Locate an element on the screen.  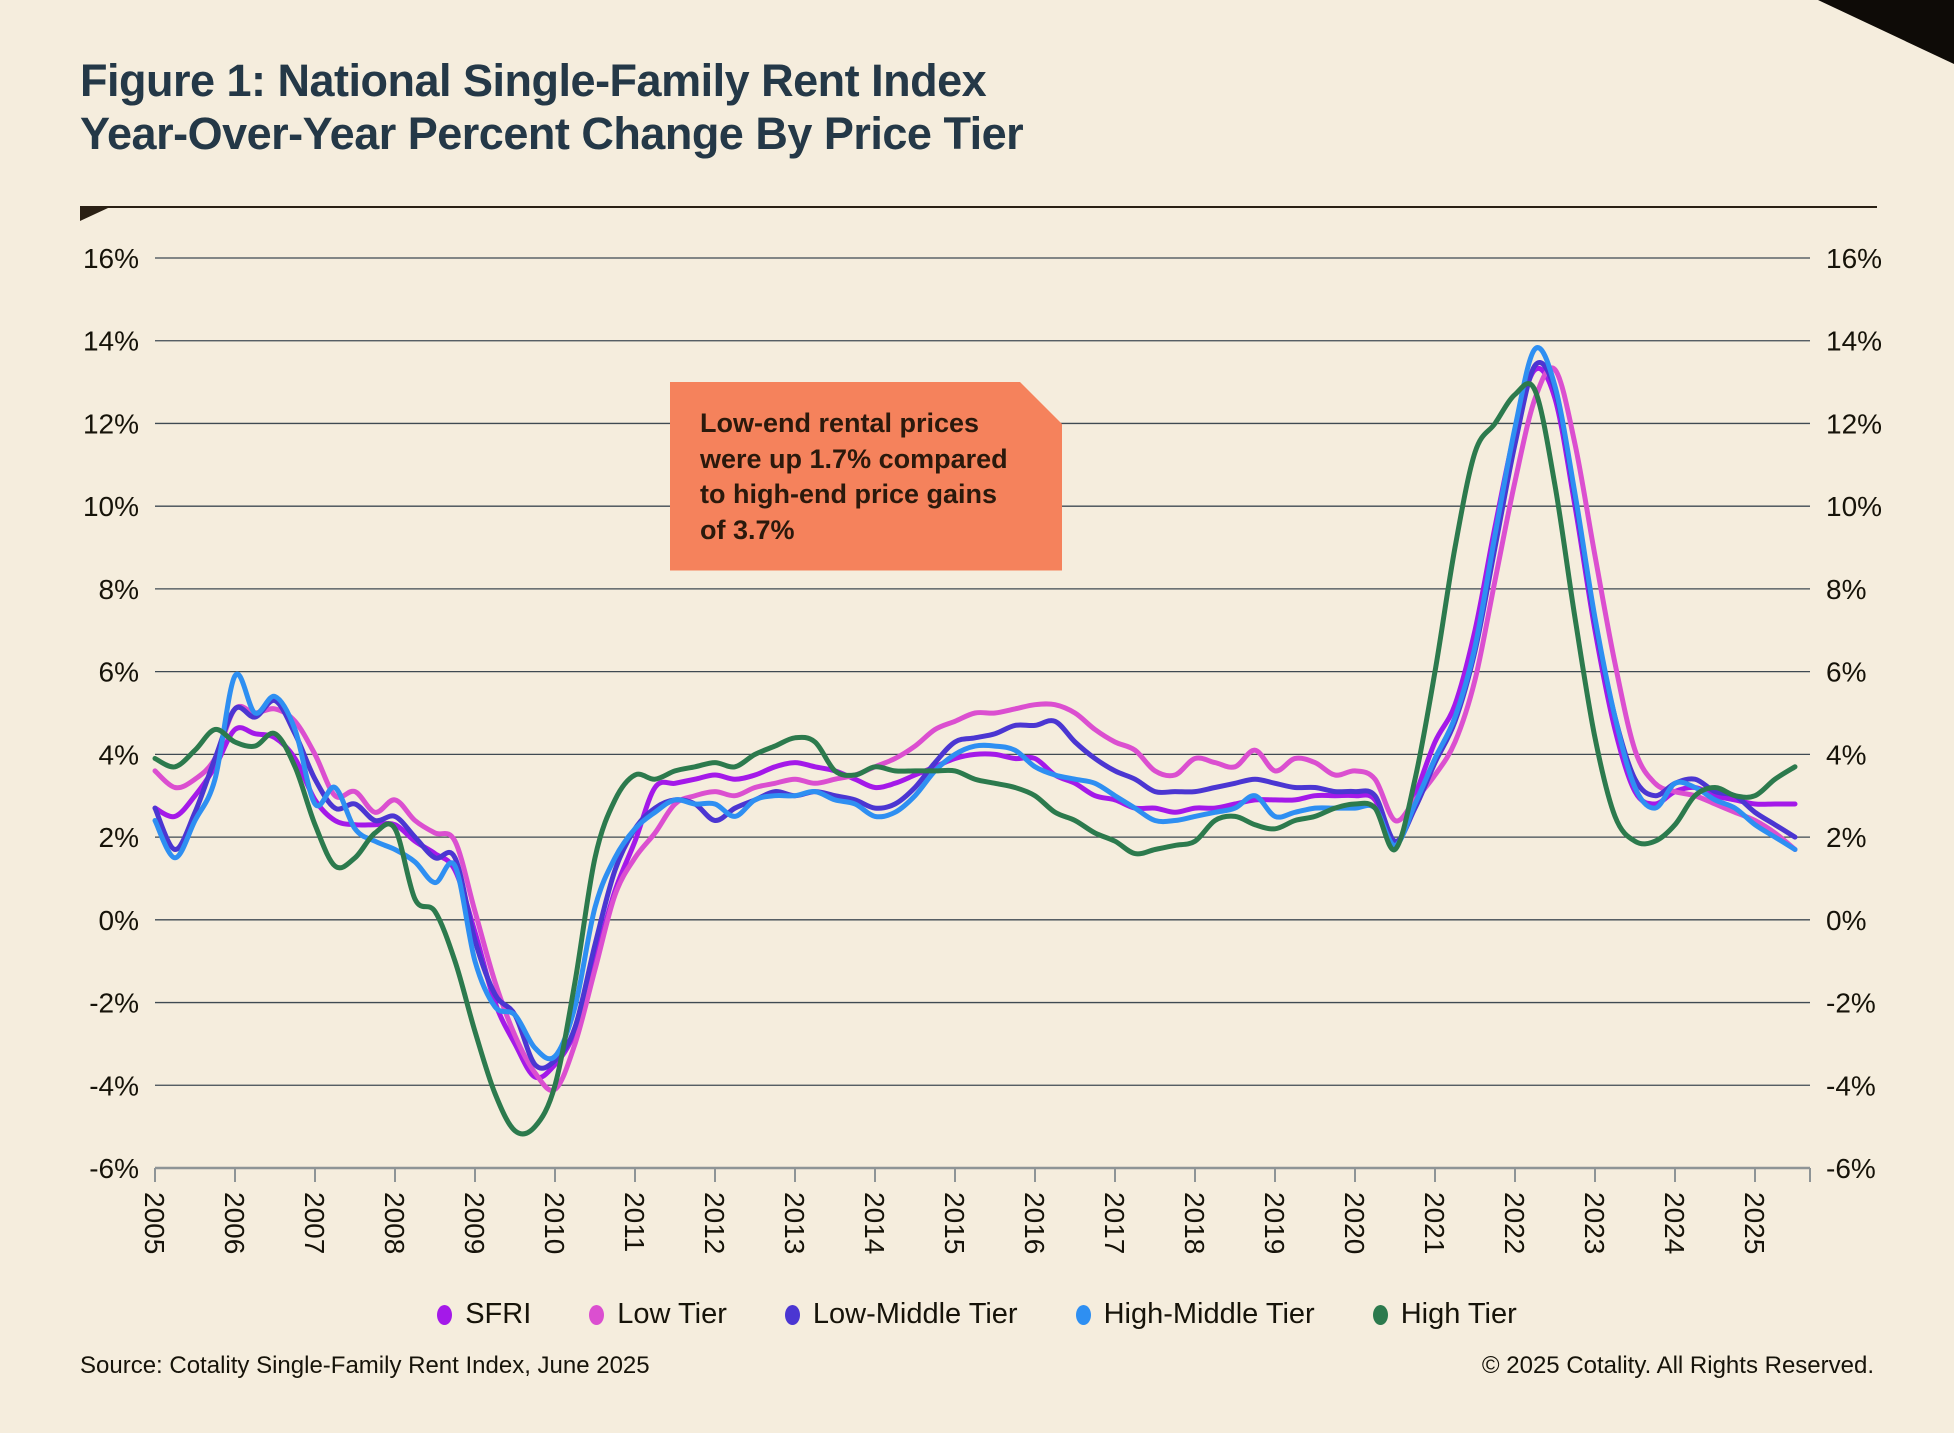
x-tick-label-2012: 2012 is located at coordinates (714, 1223).